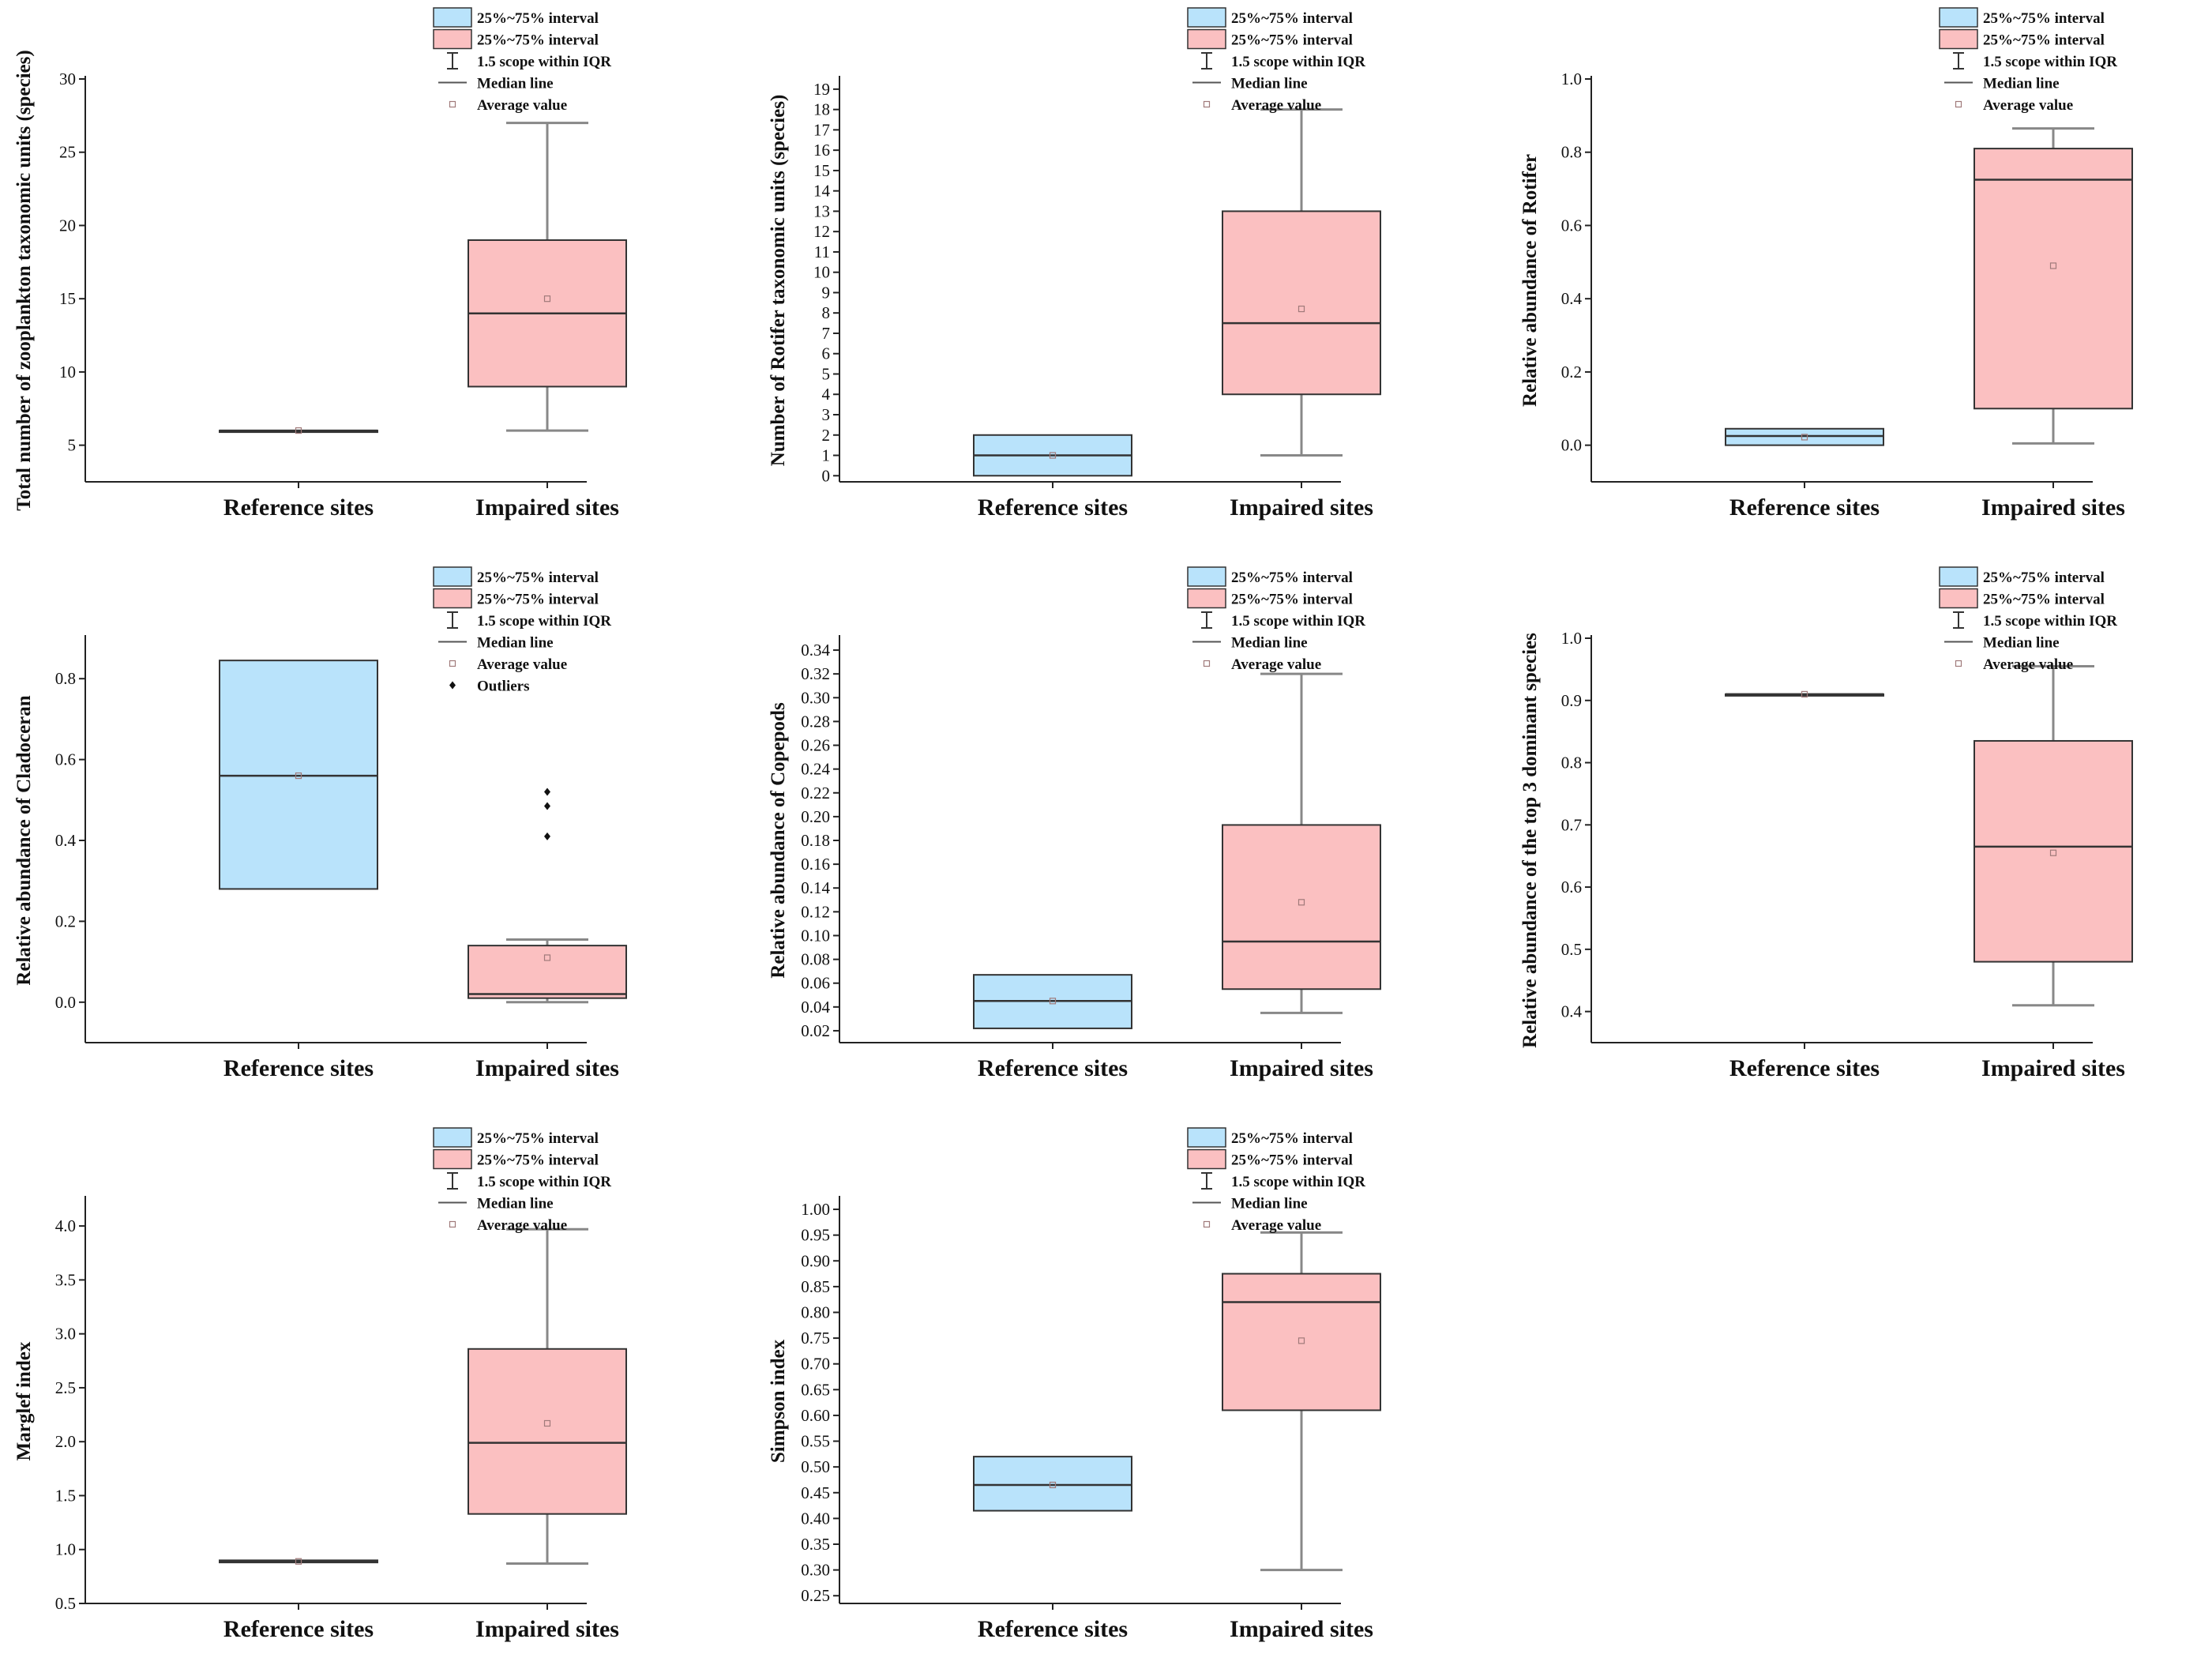  Describe the element at coordinates (815, 770) in the screenshot. I see `y-tick-label: 0.24` at that location.